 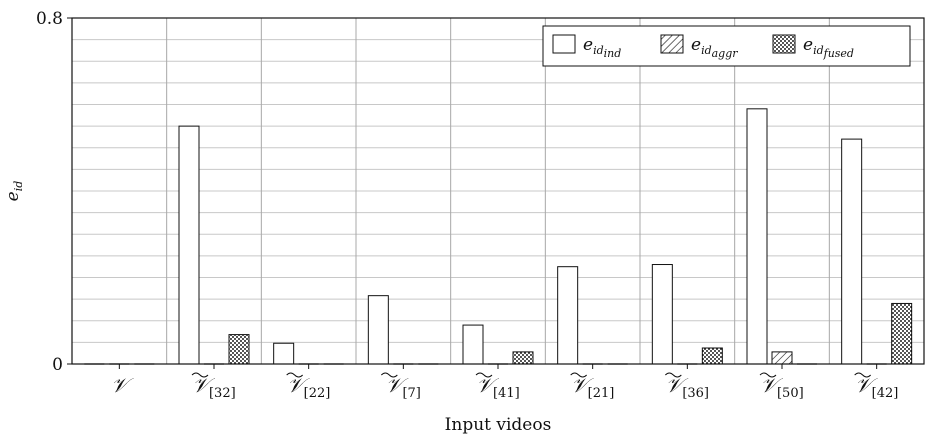 I want to click on x-tick-label: 𝒱[21], so click(x=592, y=387).